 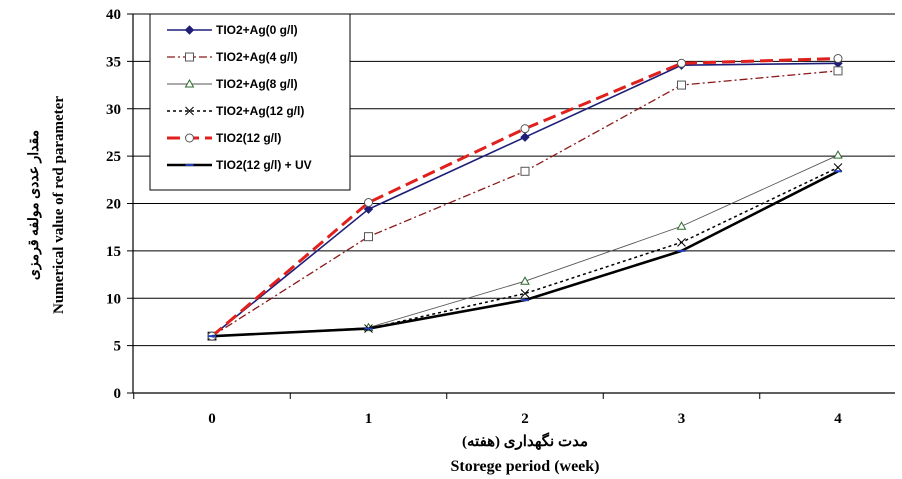 I want to click on legend-label: TIO2+Ag(12 g/l), so click(x=260, y=111).